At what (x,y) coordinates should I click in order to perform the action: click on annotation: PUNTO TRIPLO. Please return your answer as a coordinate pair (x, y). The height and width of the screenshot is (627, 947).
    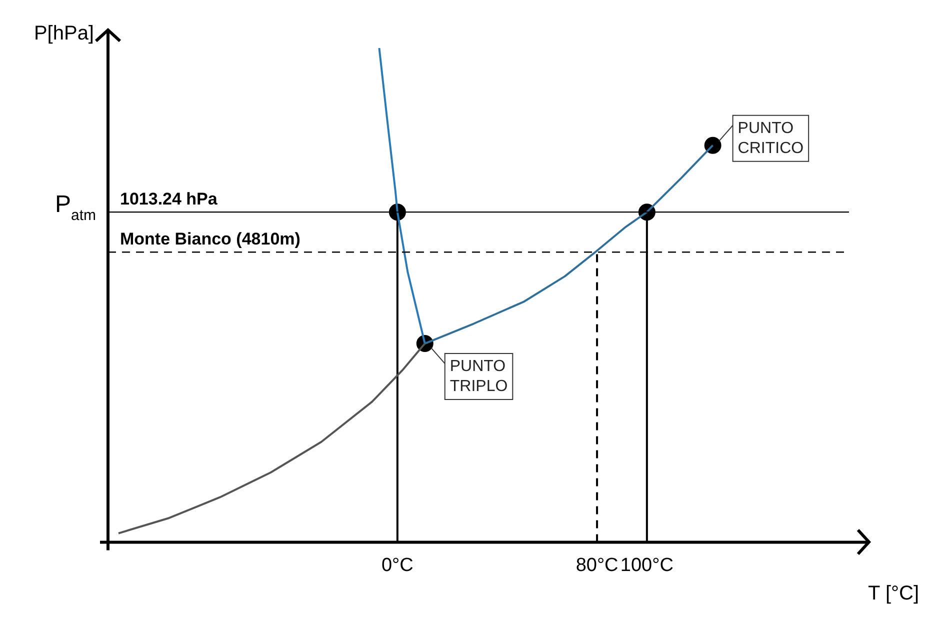
    Looking at the image, I should click on (479, 376).